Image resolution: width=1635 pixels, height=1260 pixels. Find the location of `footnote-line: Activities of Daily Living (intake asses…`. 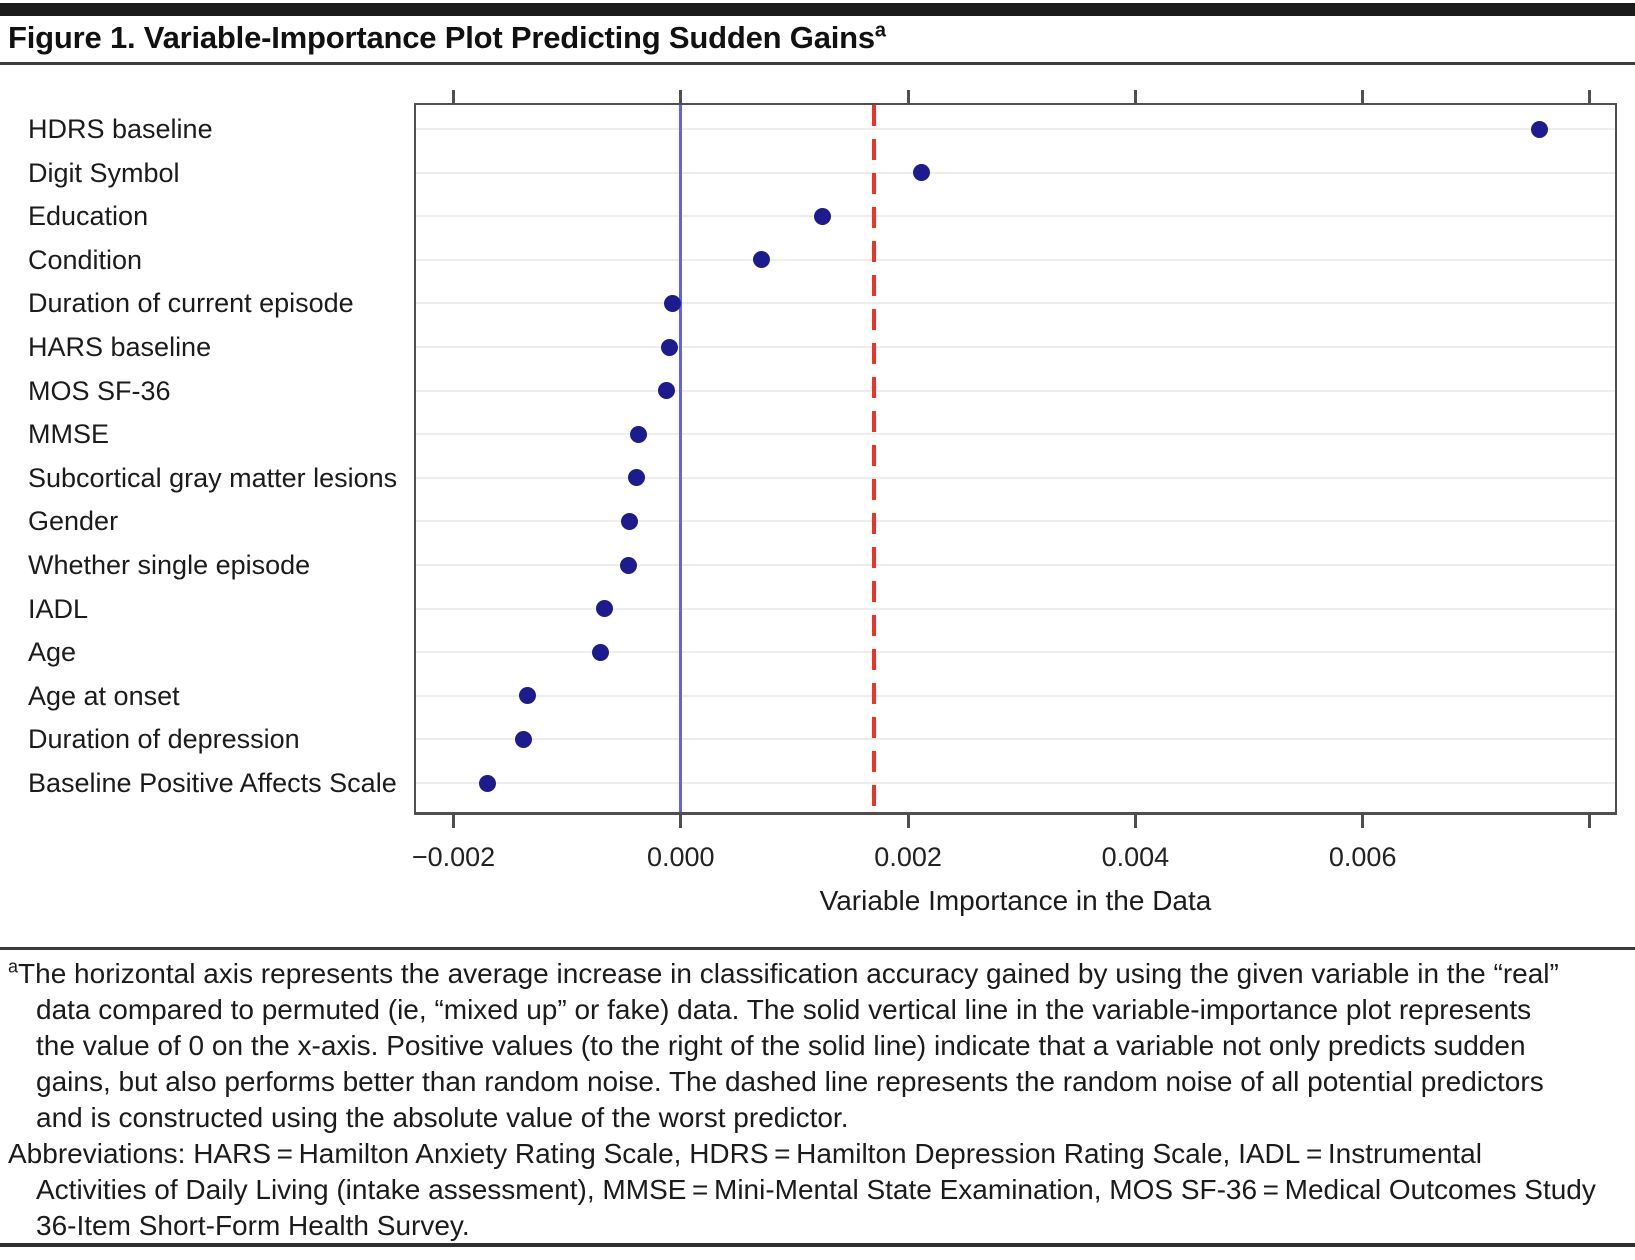

footnote-line: Activities of Daily Living (intake asses… is located at coordinates (816, 1189).